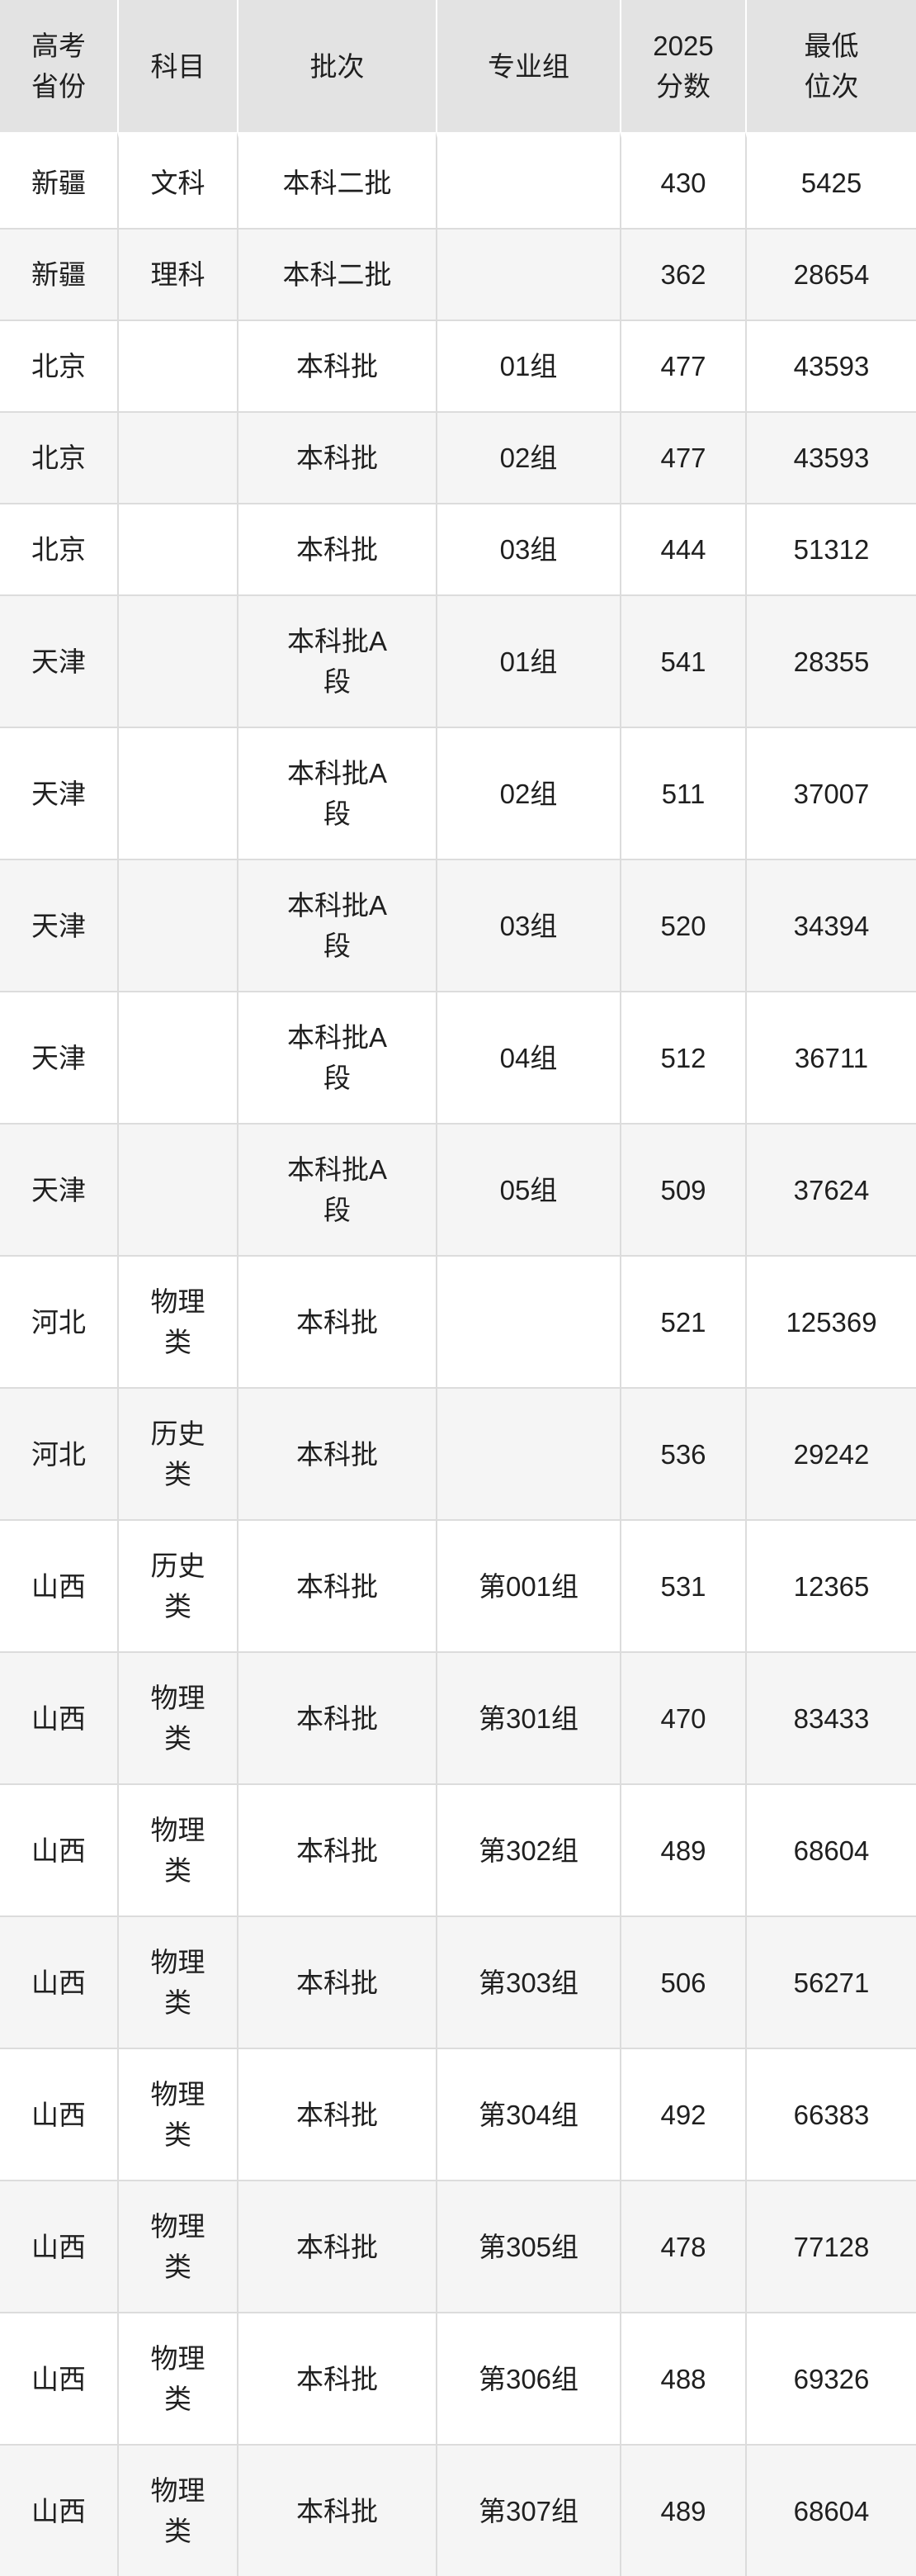  I want to click on col-header-major-group: 专业组, so click(528, 66).